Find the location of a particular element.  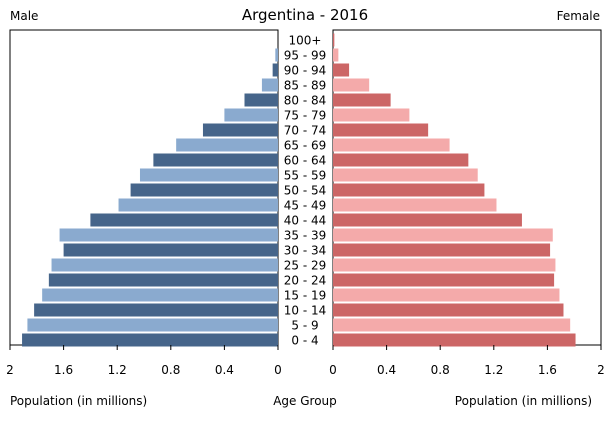

male-tick-label: 1.2 is located at coordinates (117, 370).